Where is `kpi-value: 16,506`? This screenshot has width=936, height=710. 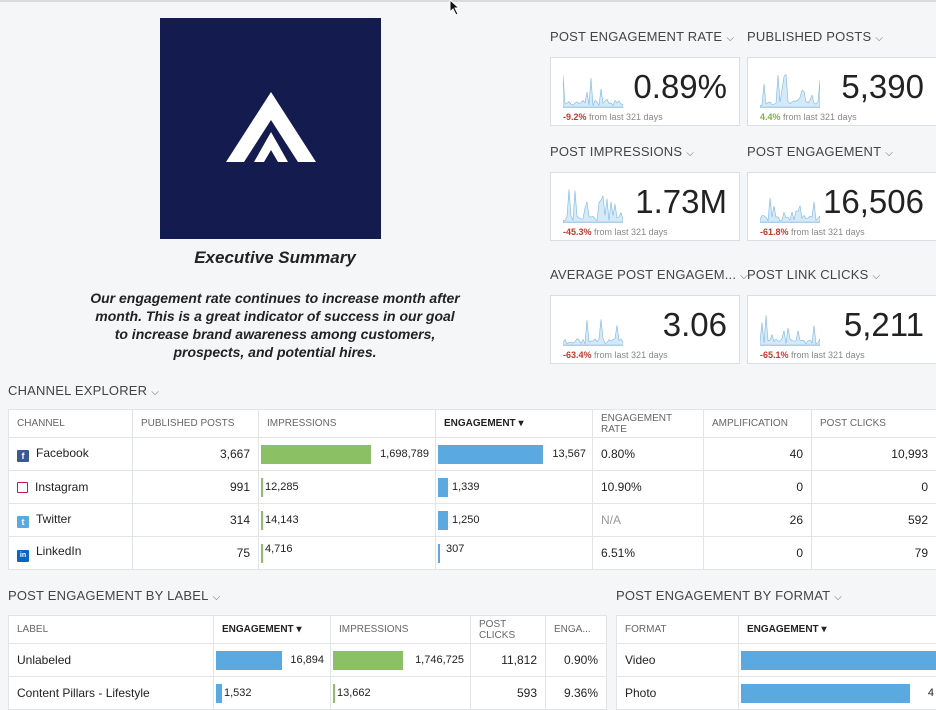 kpi-value: 16,506 is located at coordinates (873, 201).